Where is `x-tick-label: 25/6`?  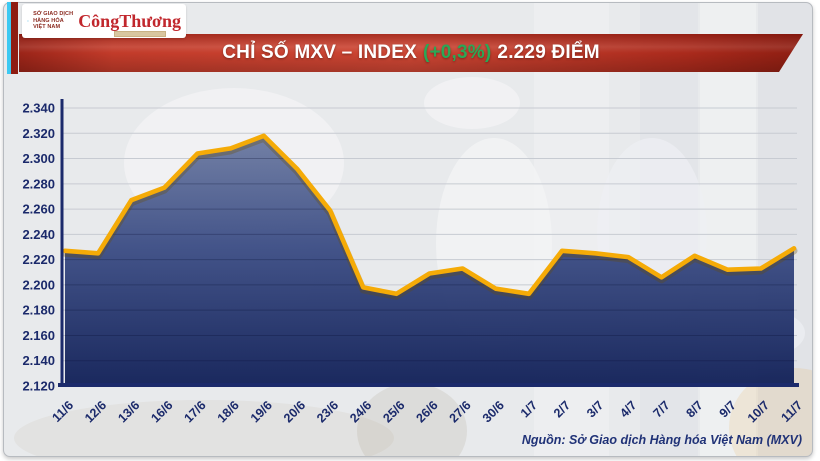 x-tick-label: 25/6 is located at coordinates (393, 411).